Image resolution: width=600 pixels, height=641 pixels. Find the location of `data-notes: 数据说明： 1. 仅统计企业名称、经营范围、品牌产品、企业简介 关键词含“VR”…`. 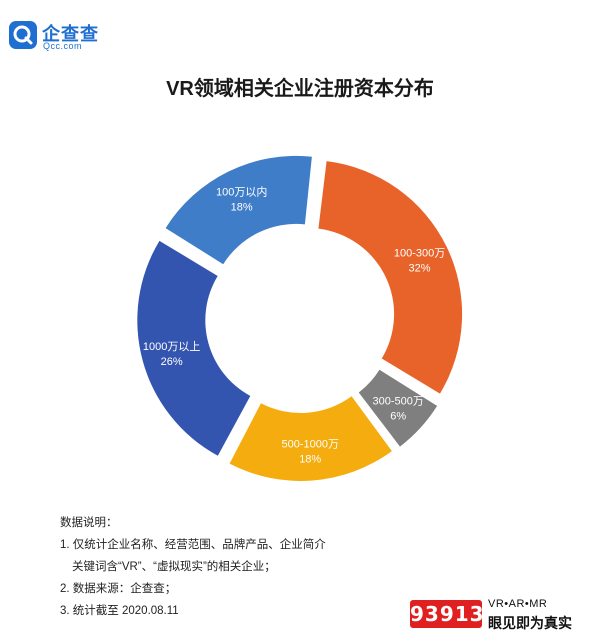

data-notes: 数据说明： 1. 仅统计企业名称、经营范围、品牌产品、企业简介 关键词含“VR”… is located at coordinates (193, 567).